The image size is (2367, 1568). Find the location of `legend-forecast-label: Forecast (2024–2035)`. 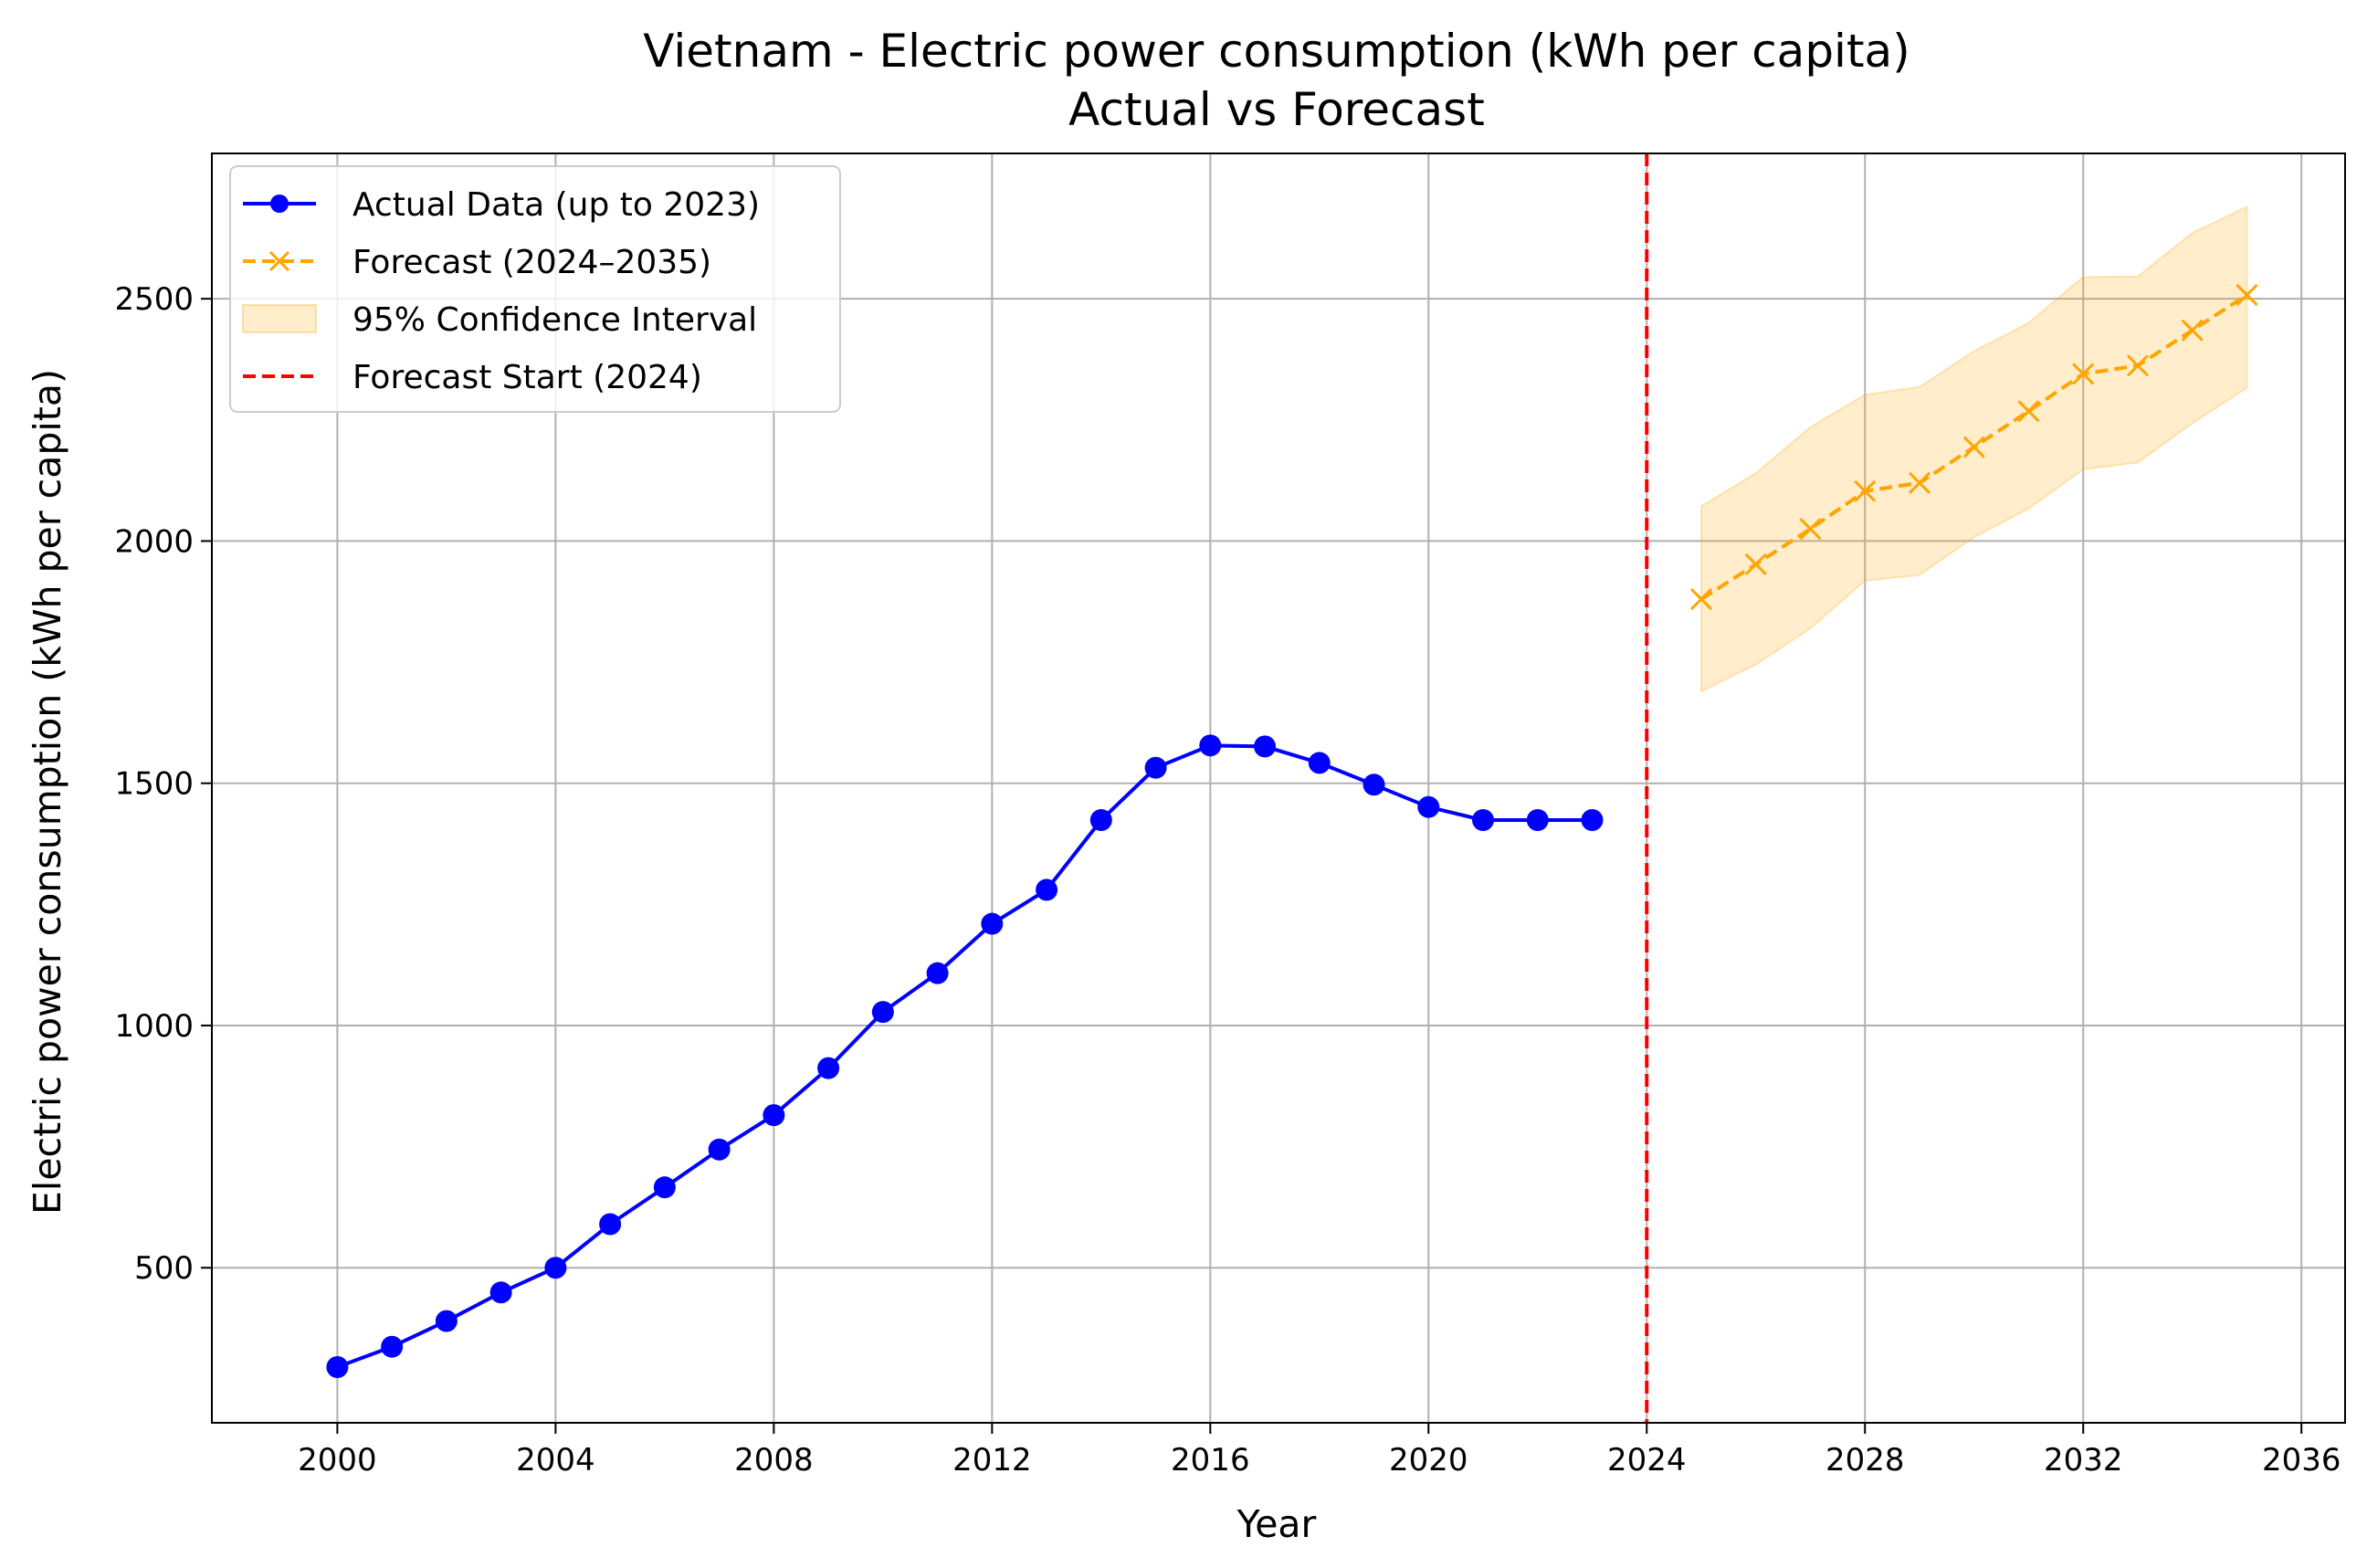

legend-forecast-label: Forecast (2024–2035) is located at coordinates (531, 262).